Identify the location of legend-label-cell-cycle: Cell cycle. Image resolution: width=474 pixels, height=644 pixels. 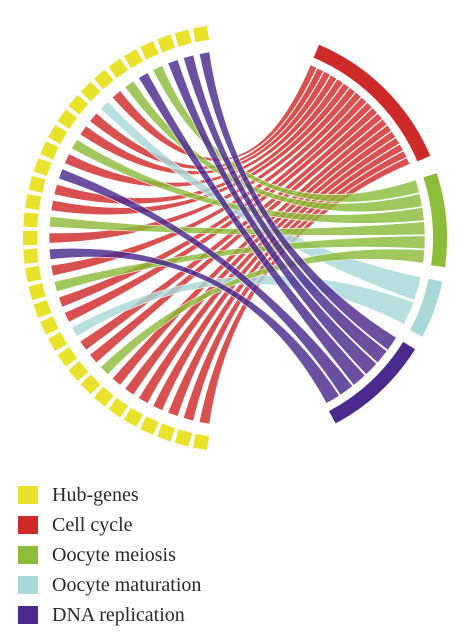
(92, 525).